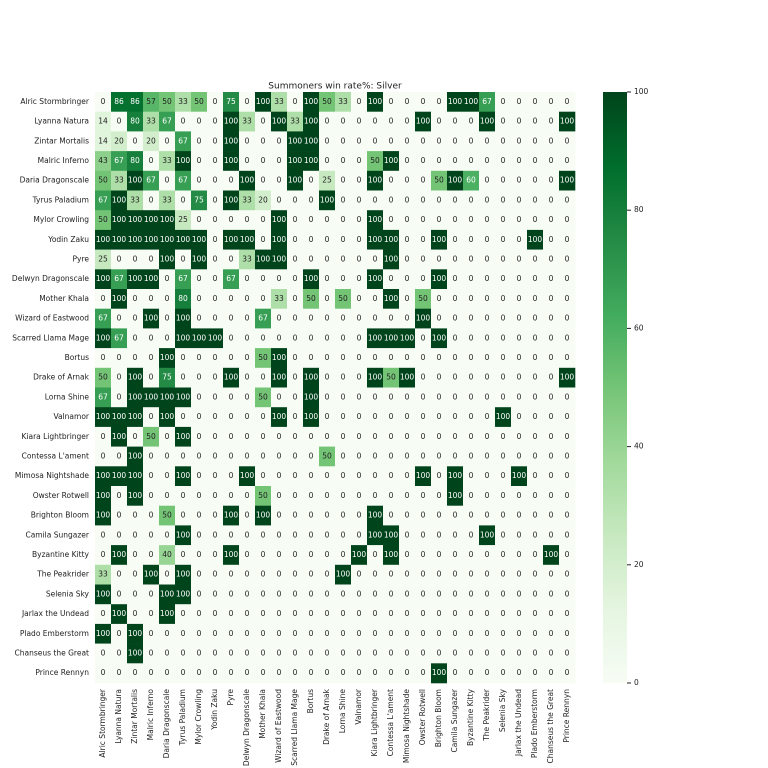 The image size is (768, 768). I want to click on y-tick-label: Kiara Lightbringer, so click(55, 436).